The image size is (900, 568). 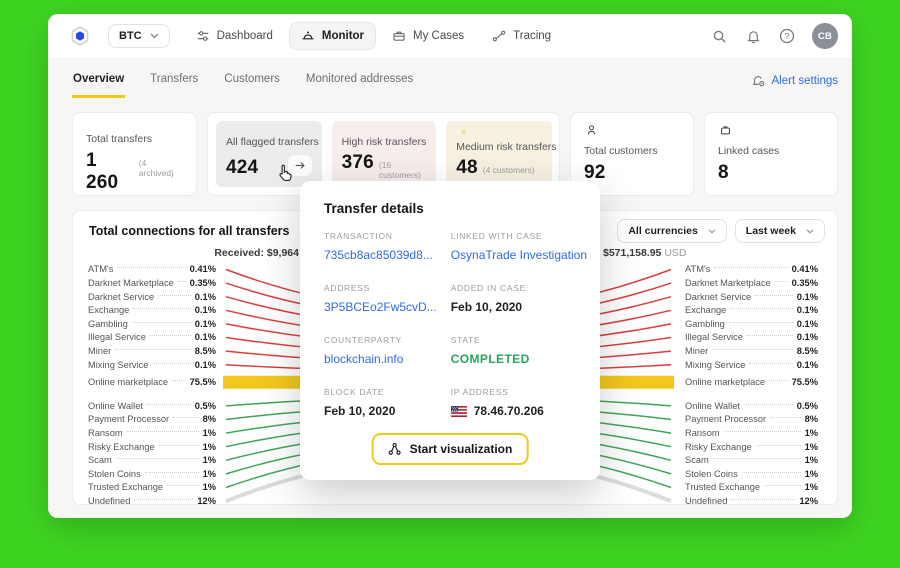 What do you see at coordinates (117, 337) in the screenshot?
I see `legend-label: Illegal Service` at bounding box center [117, 337].